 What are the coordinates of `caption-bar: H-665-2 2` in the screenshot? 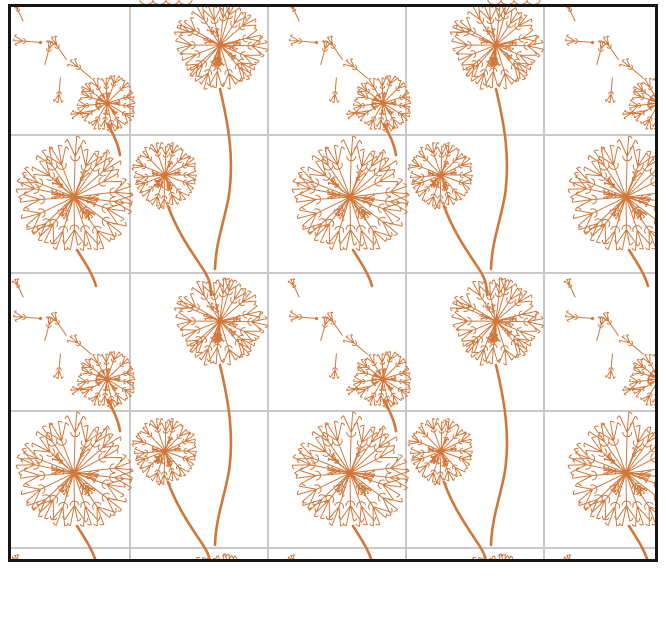 It's located at (333, 593).